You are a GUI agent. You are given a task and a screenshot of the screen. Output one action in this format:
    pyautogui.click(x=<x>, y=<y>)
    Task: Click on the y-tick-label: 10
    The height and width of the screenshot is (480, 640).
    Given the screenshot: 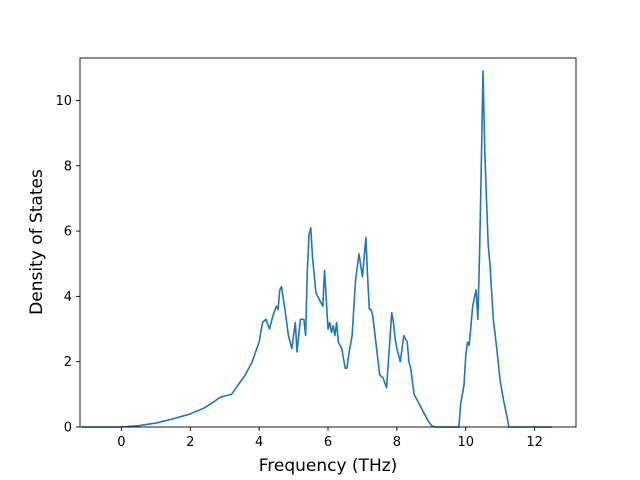 What is the action you would take?
    pyautogui.click(x=63, y=101)
    